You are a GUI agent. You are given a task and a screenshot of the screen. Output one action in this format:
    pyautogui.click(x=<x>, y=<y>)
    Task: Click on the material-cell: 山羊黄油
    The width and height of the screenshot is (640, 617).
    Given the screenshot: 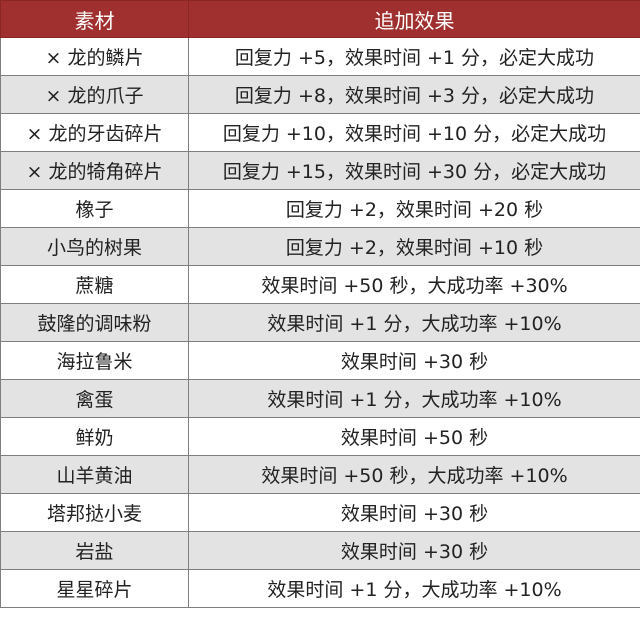 What is the action you would take?
    pyautogui.click(x=94, y=474)
    